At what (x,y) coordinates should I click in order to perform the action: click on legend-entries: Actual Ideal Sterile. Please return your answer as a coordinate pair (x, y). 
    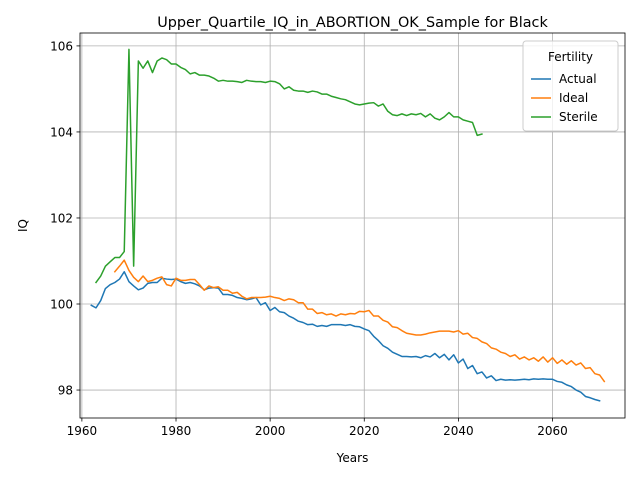
    Looking at the image, I should click on (564, 98).